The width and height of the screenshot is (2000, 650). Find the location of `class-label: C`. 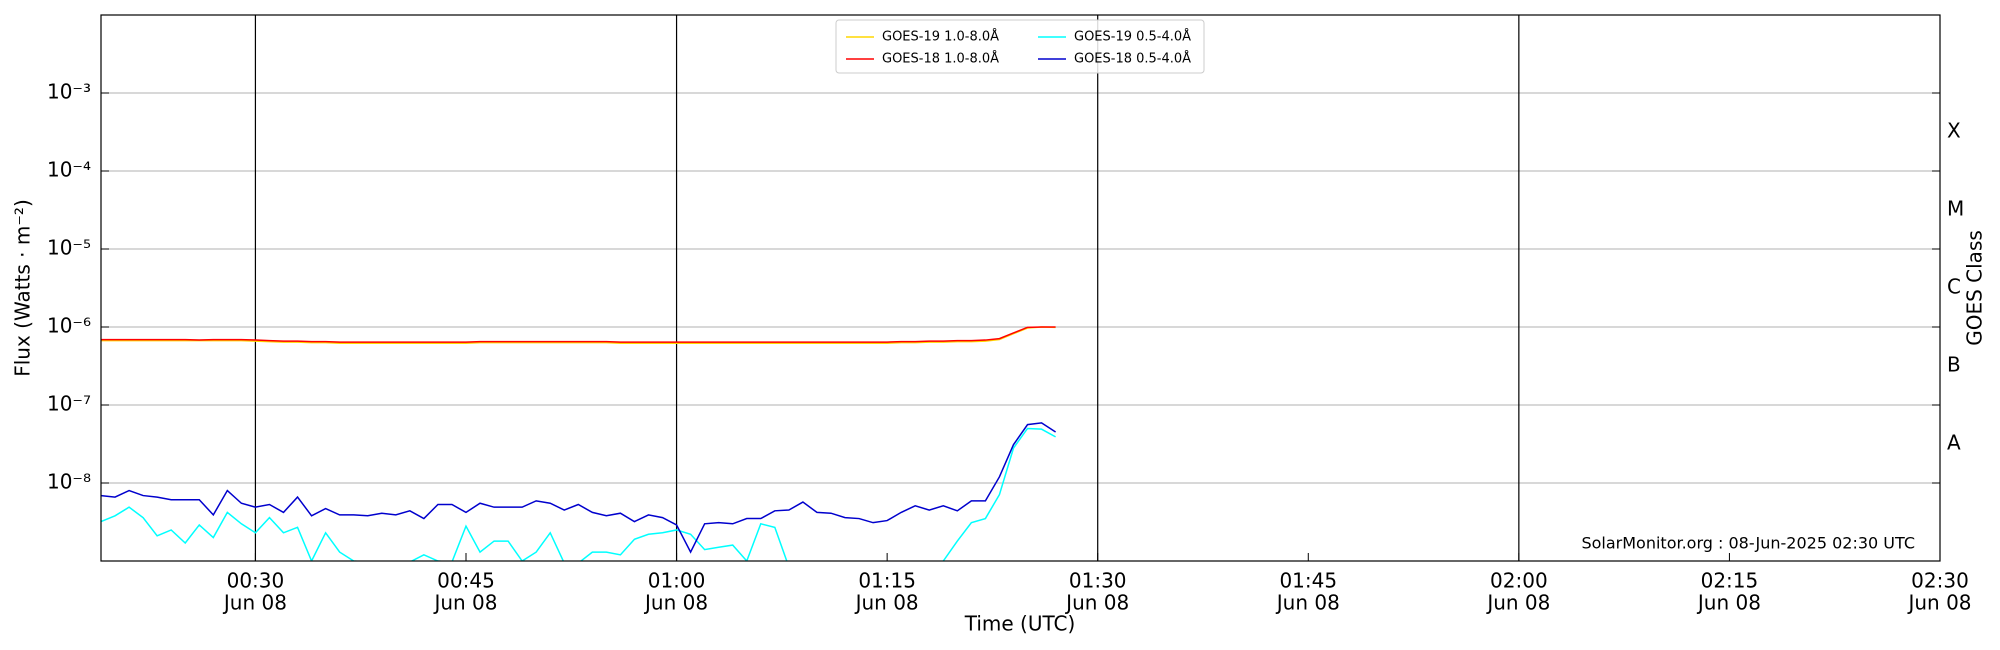

class-label: C is located at coordinates (1954, 287).